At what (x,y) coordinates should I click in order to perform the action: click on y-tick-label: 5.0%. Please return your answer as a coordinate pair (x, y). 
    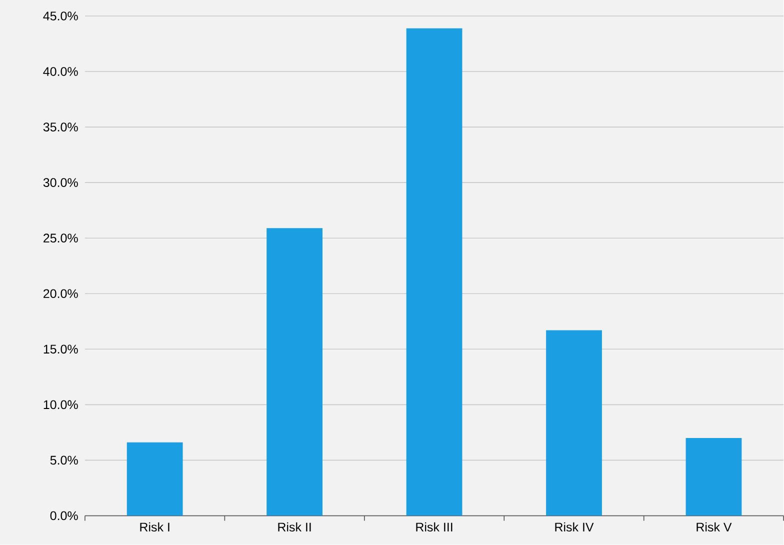
    Looking at the image, I should click on (64, 460).